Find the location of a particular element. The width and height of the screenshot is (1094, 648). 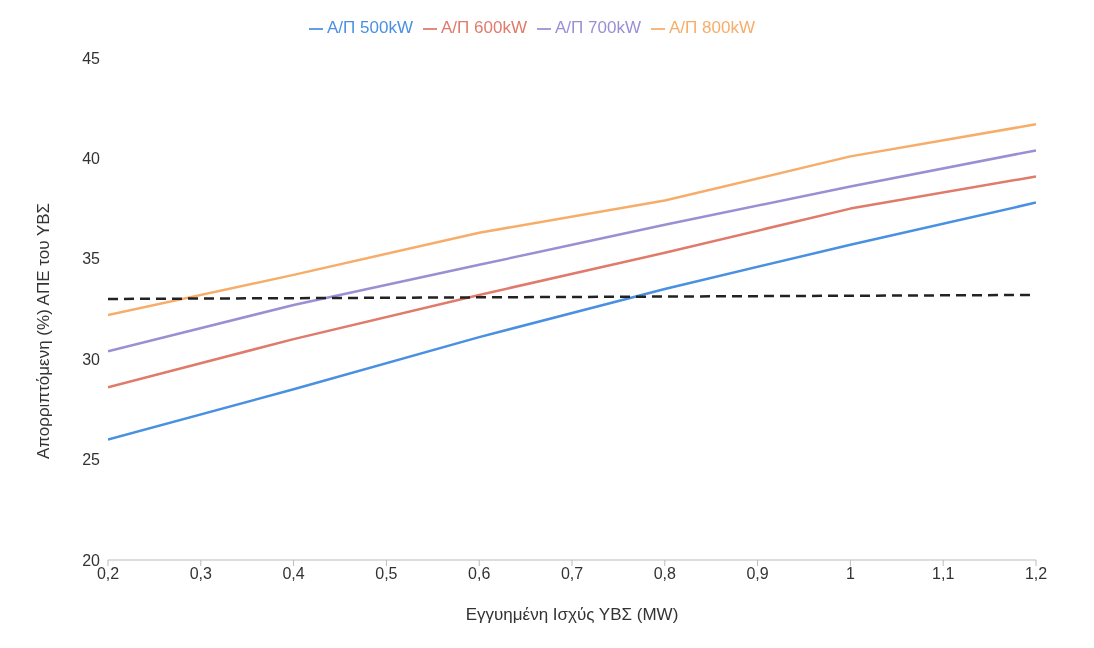

x-tick-label: 1,1 is located at coordinates (943, 574).